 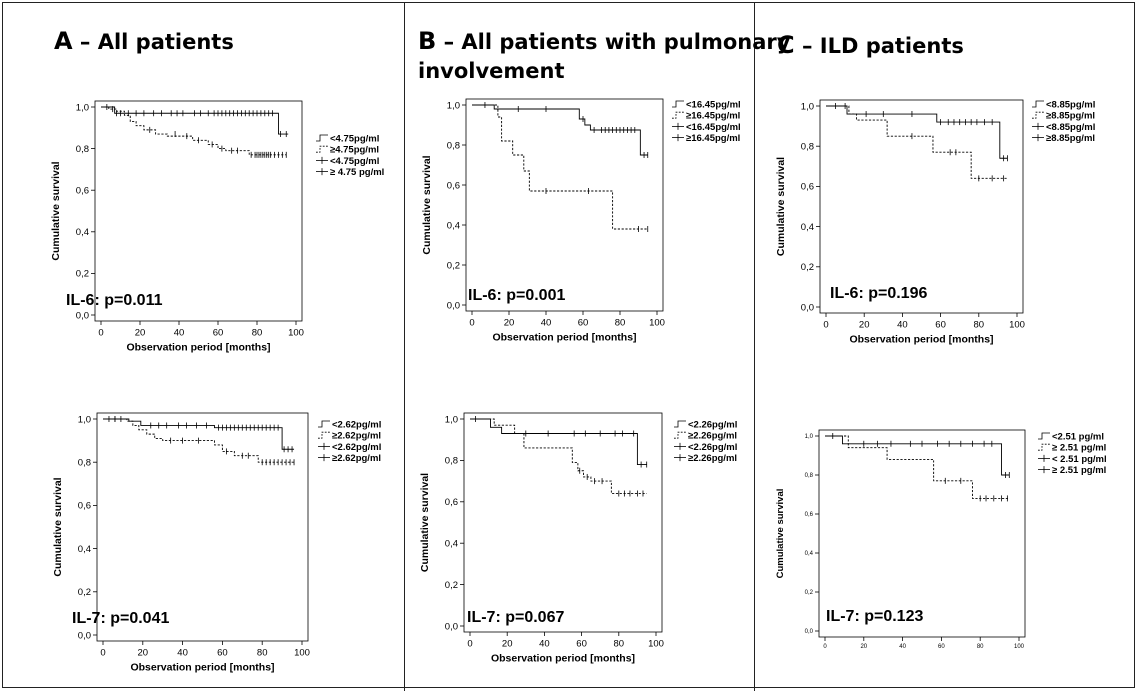 I want to click on survival-curve-high, so click(x=560, y=167).